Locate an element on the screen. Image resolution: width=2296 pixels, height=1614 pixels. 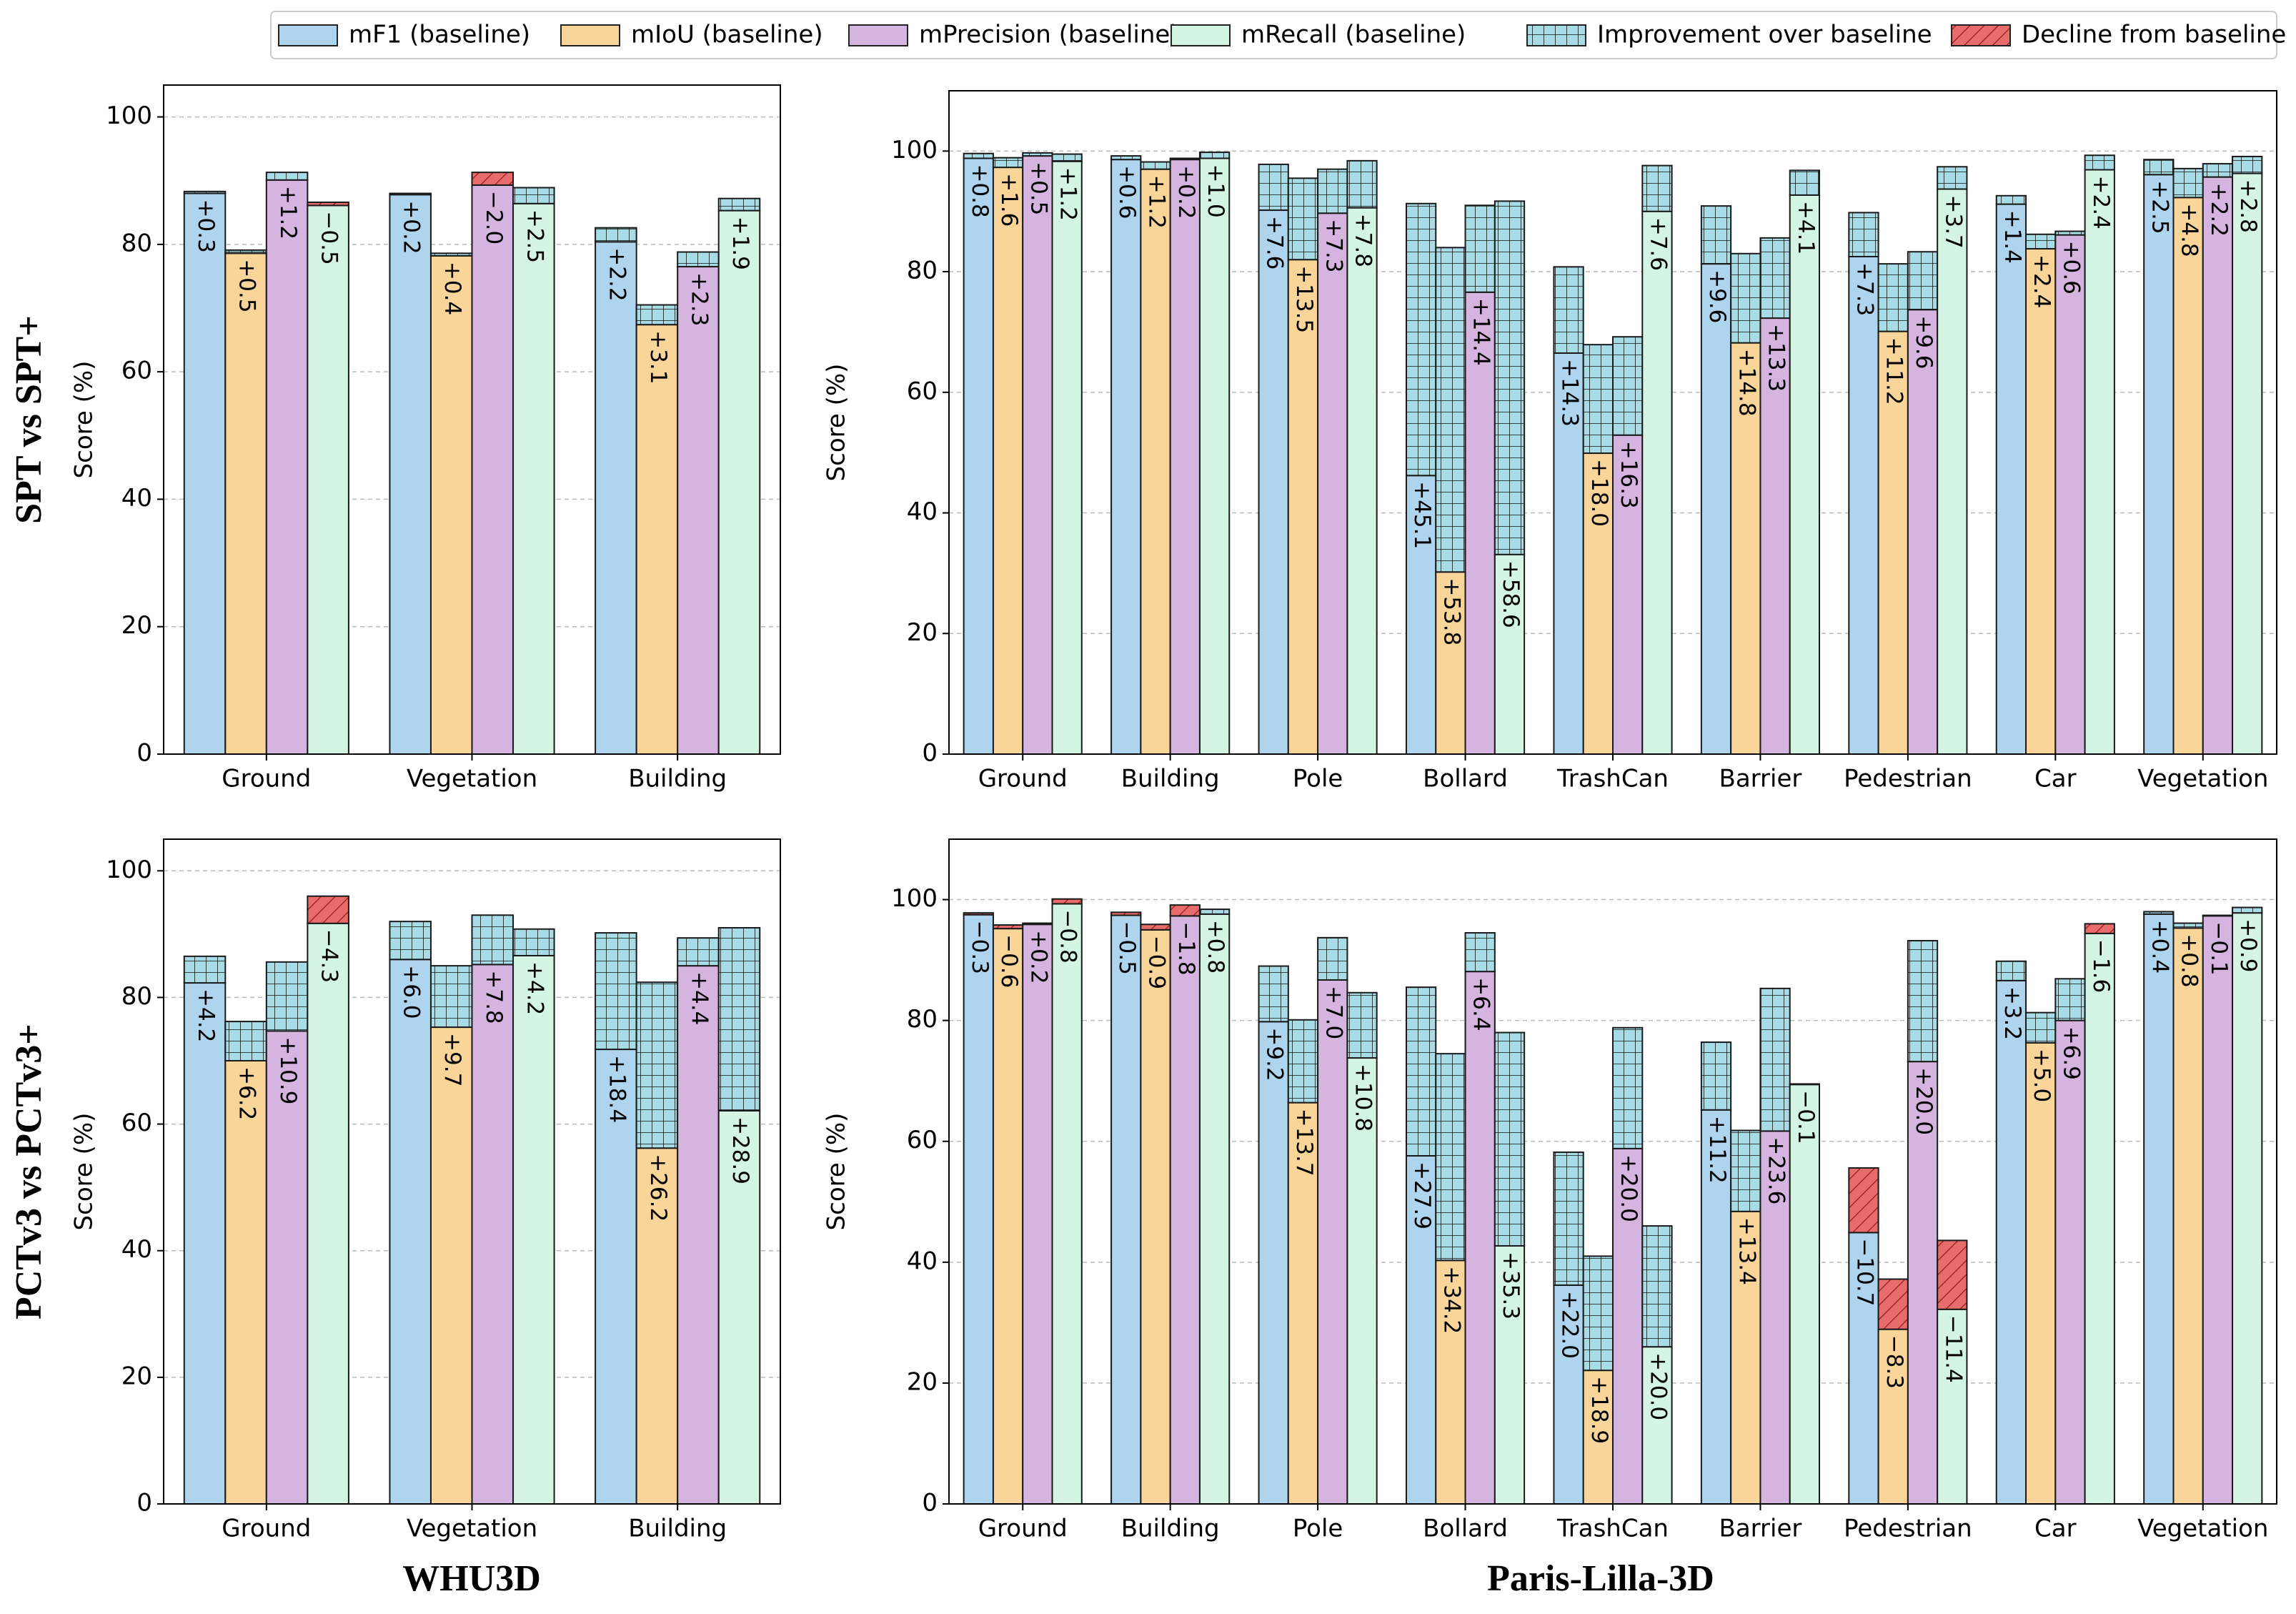
delta-label: +1.9 is located at coordinates (740, 243).